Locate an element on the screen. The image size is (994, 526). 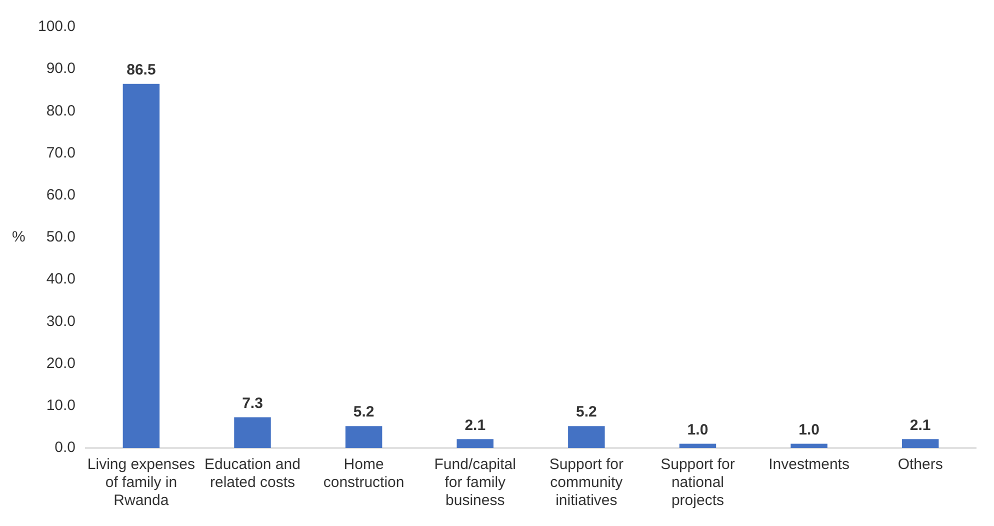
y-tick-label: 80.0 is located at coordinates (61, 111).